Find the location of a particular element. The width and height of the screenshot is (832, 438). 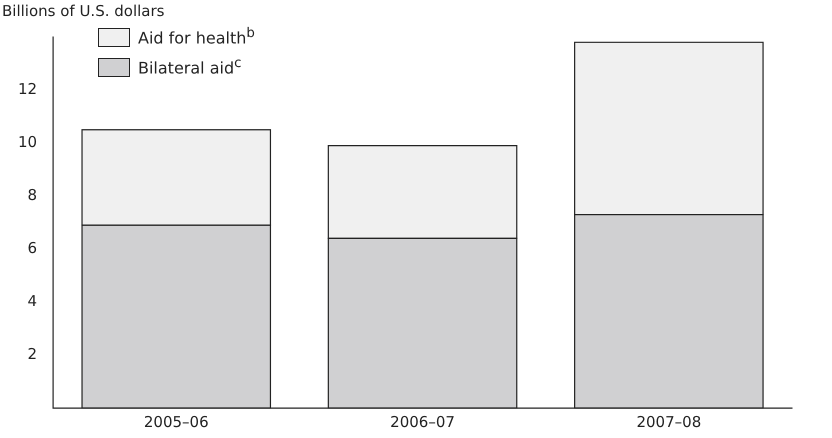

y-tick-label: 10 is located at coordinates (28, 141).